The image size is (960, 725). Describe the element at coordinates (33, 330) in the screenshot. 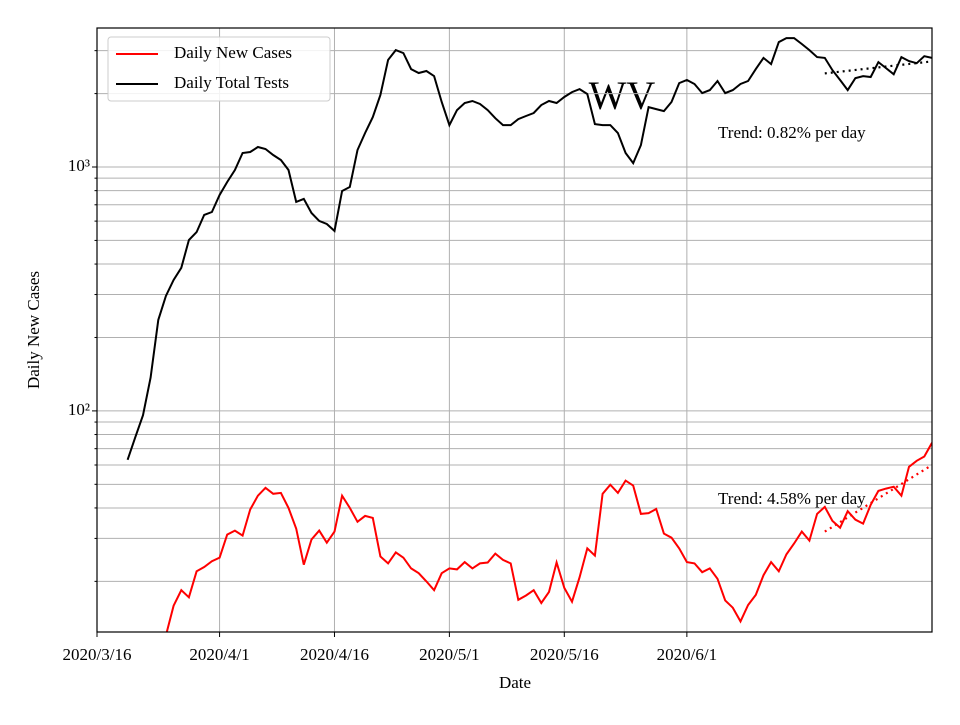

I see `y-axis-label: Daily New Cases` at that location.